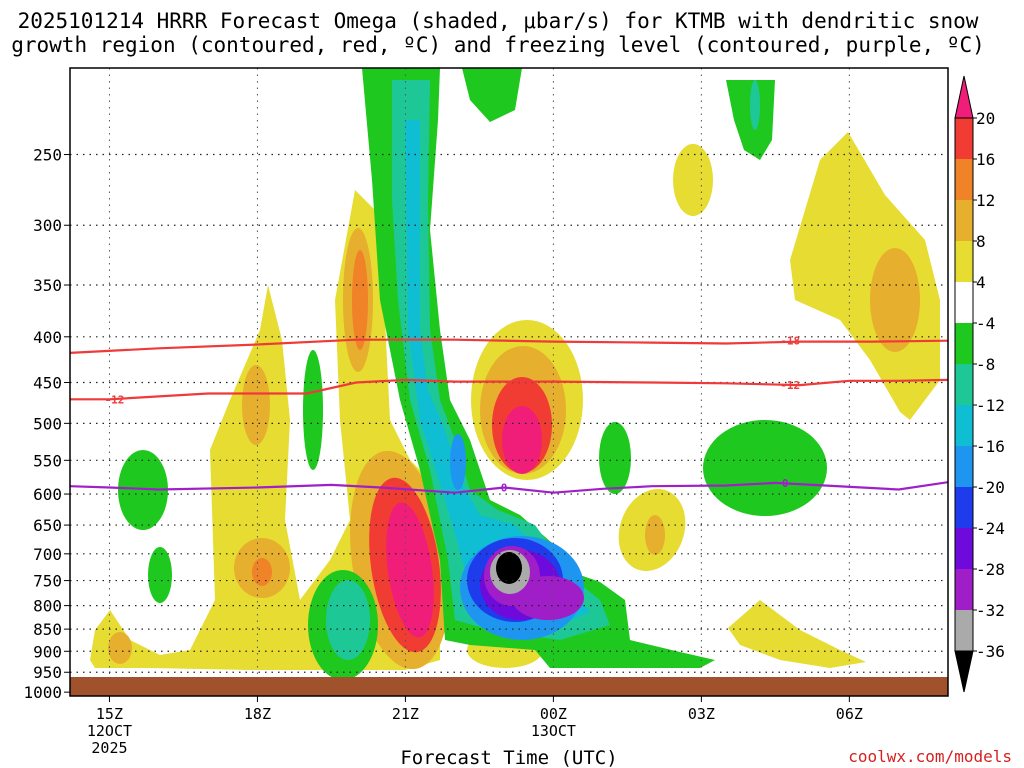 The image size is (1024, 768). Describe the element at coordinates (895, 300) in the screenshot. I see `omega-area-orange-06z` at that location.